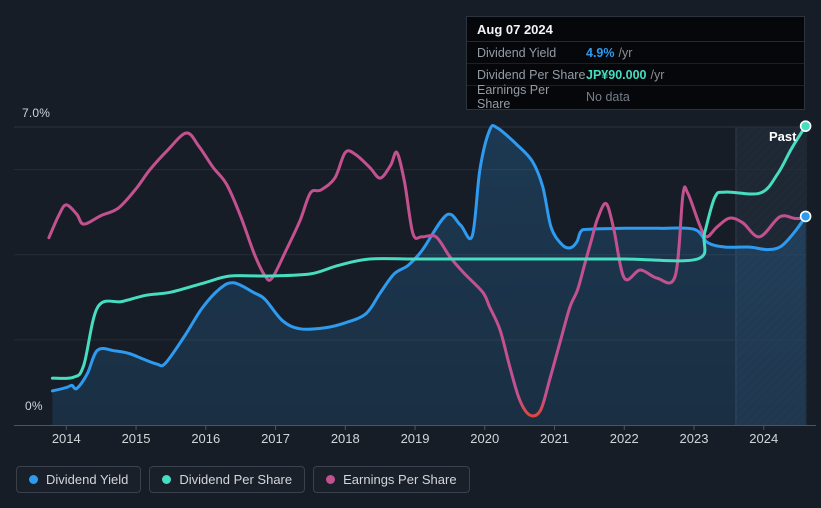 This screenshot has height=508, width=821. I want to click on y-axis-label-zero: 0%, so click(34, 406).